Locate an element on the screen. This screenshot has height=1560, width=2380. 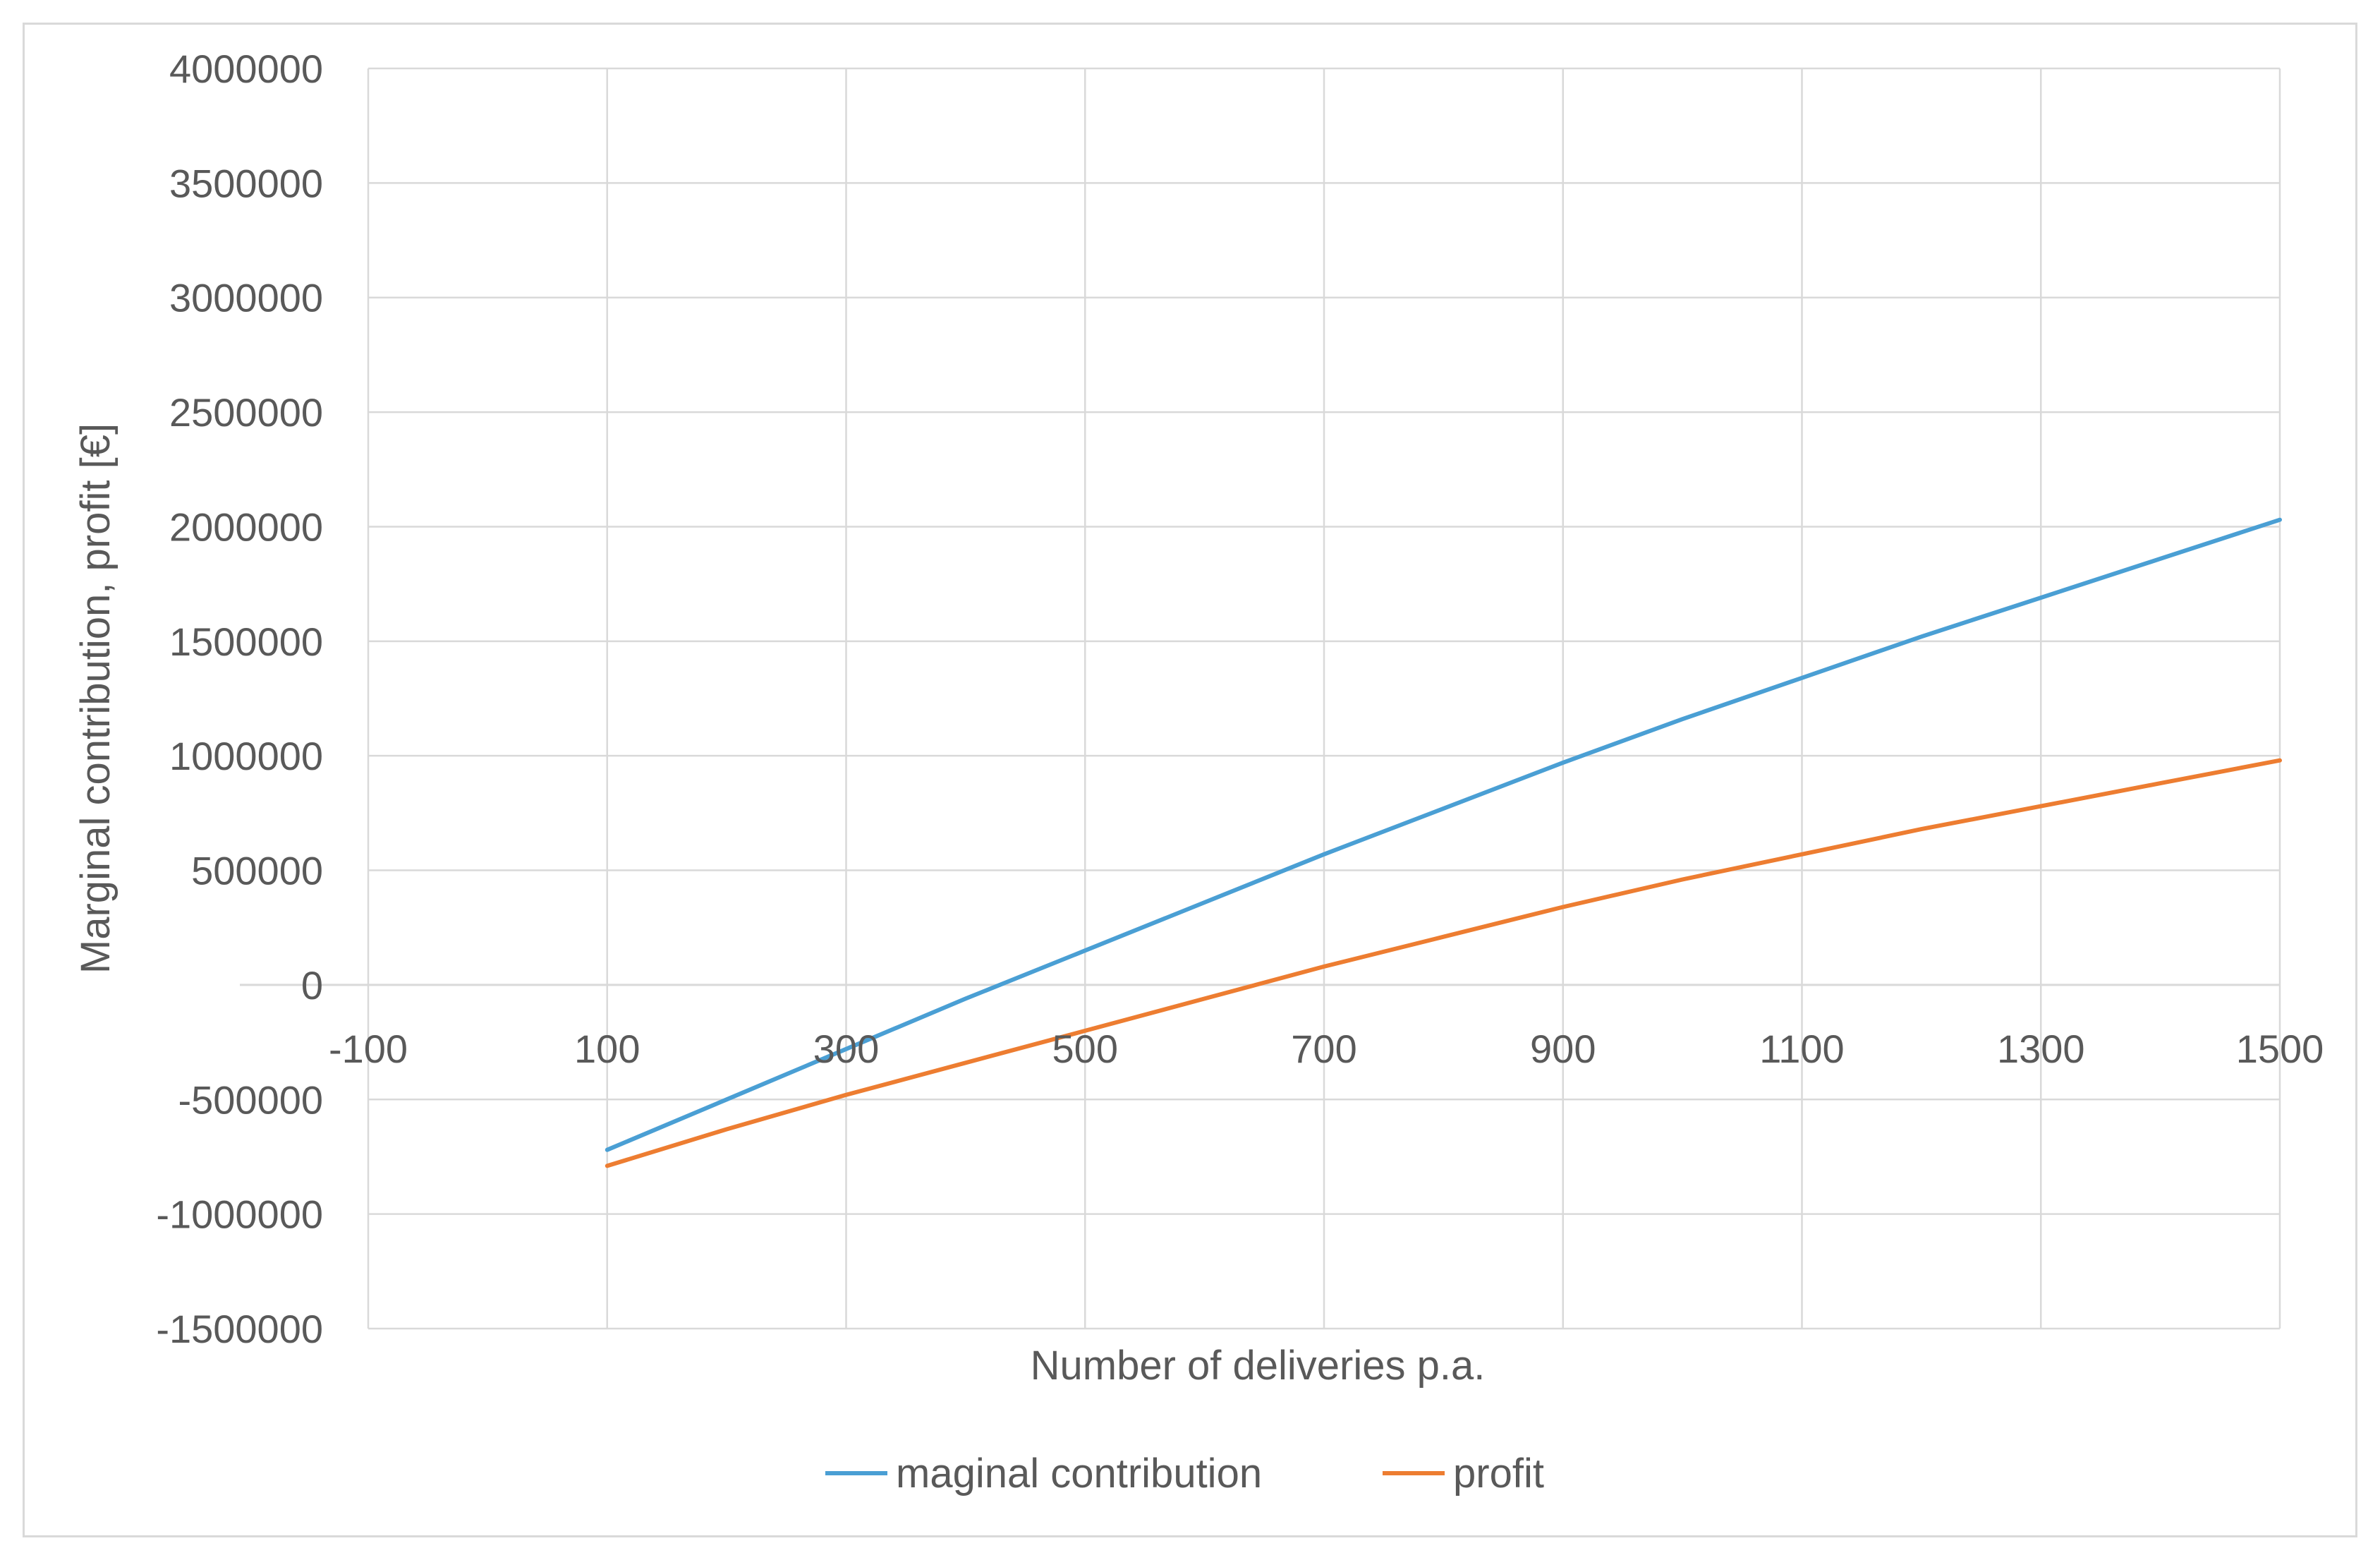
x-tick-label: 100 is located at coordinates (607, 1049).